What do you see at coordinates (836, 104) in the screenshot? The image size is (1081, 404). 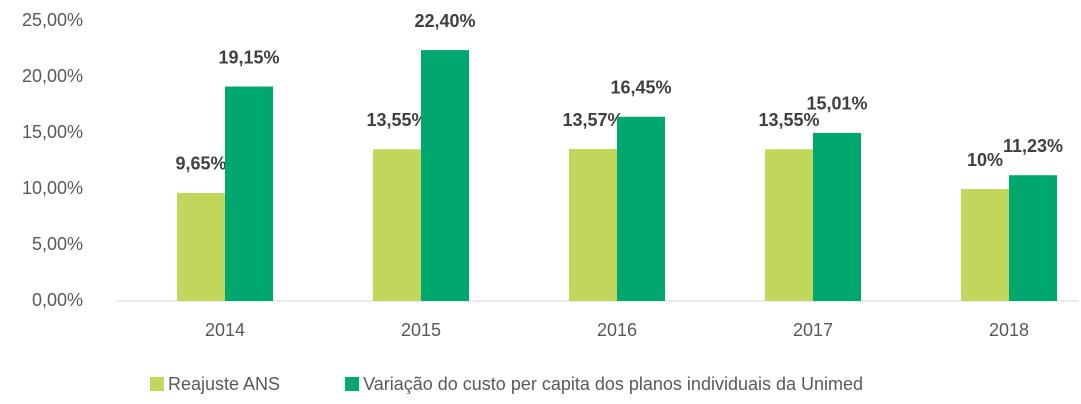 I see `data-label: 15,01%` at bounding box center [836, 104].